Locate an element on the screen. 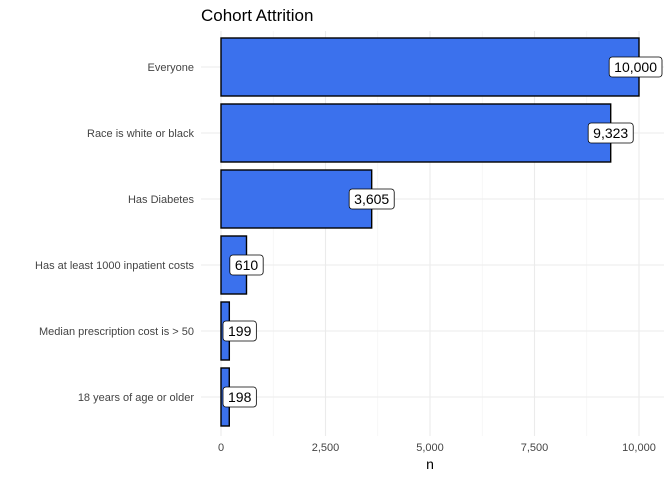  x-tick-label: 0 is located at coordinates (221, 448).